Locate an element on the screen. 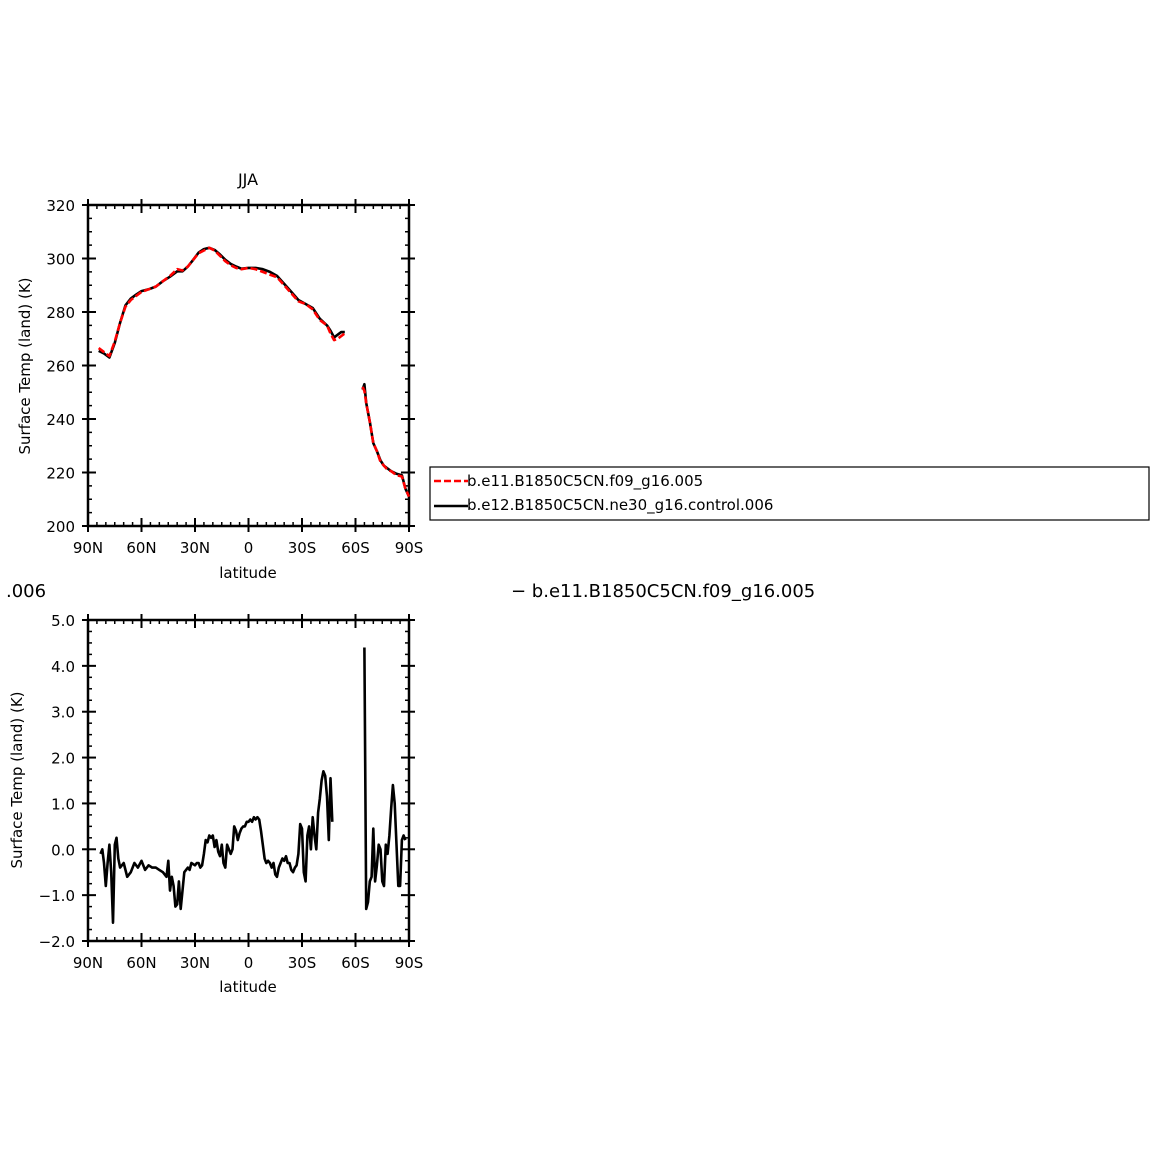  panel0-y-tick-label: 260 is located at coordinates (60, 367).